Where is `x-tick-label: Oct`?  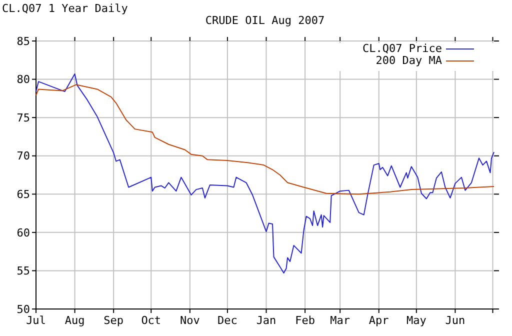 x-tick-label: Oct is located at coordinates (151, 320).